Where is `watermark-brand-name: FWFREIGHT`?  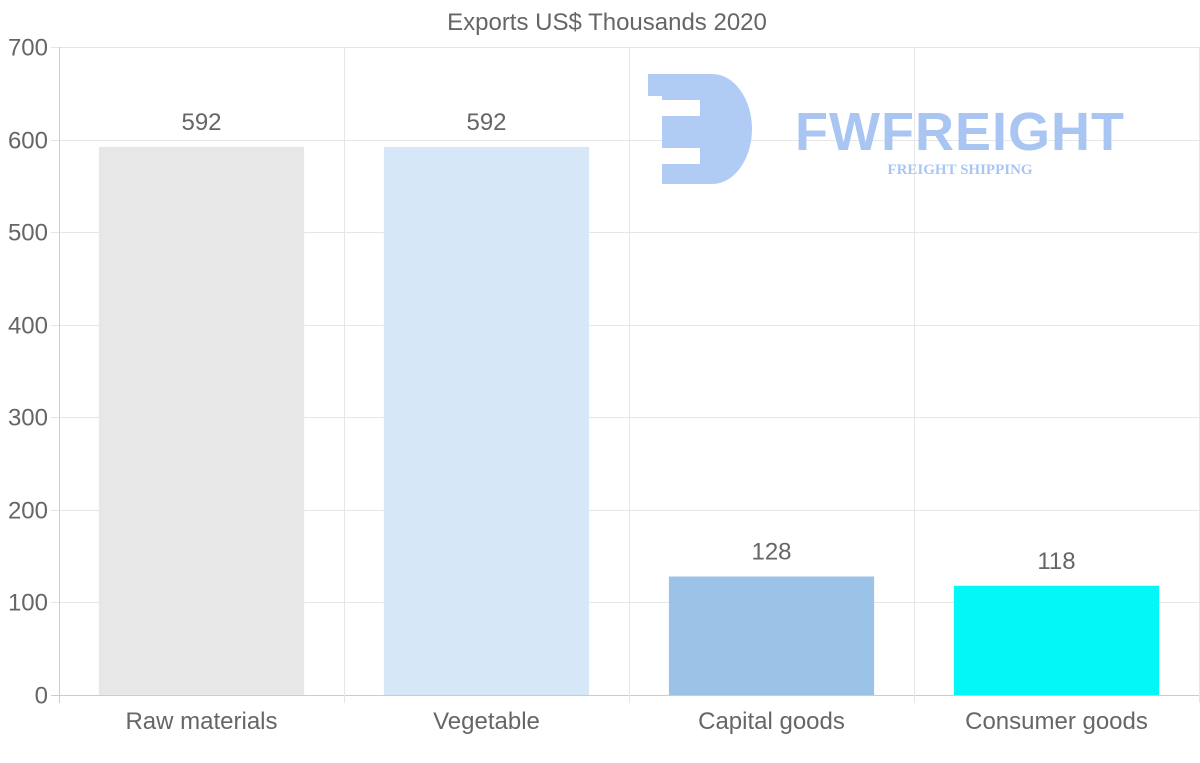
watermark-brand-name: FWFREIGHT is located at coordinates (960, 132).